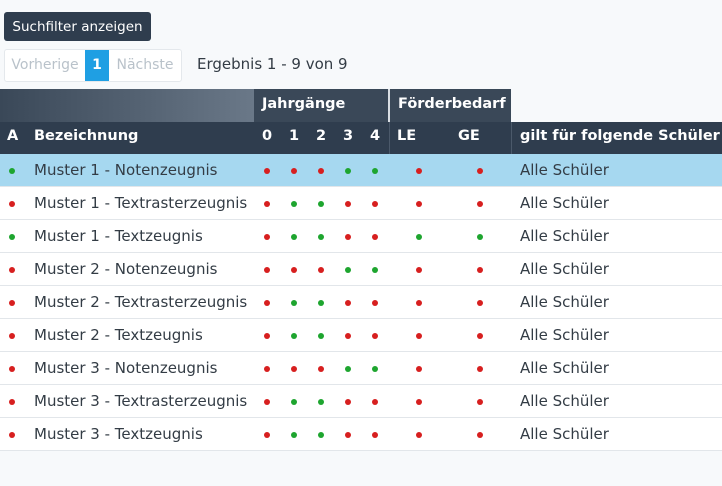  I want to click on table-row: Muster 1 - Textrasterzeugnis Alle Schüler, so click(361, 203).